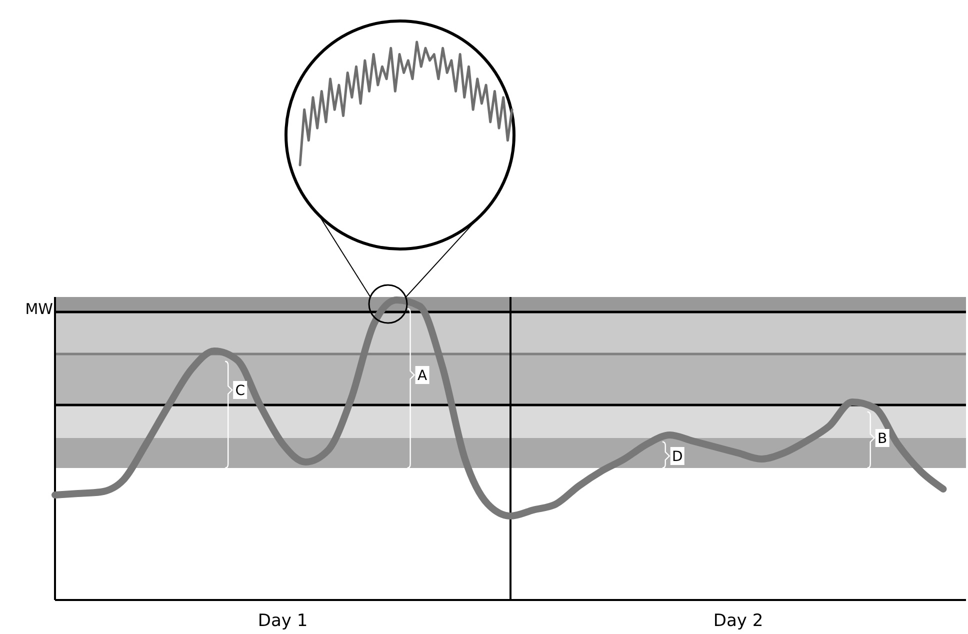 The height and width of the screenshot is (634, 968). Describe the element at coordinates (423, 376) in the screenshot. I see `annotation: A` at that location.